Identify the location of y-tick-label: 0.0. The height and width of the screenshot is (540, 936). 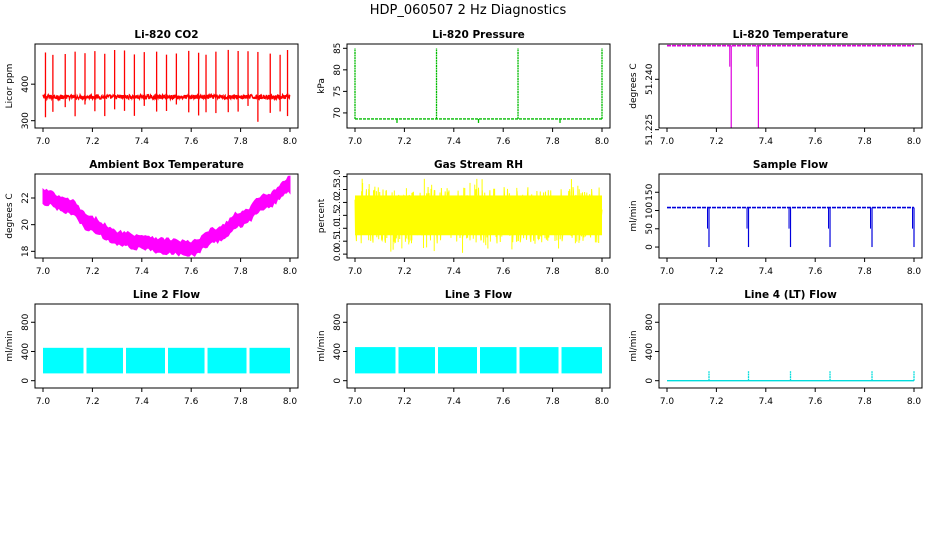
(338, 254).